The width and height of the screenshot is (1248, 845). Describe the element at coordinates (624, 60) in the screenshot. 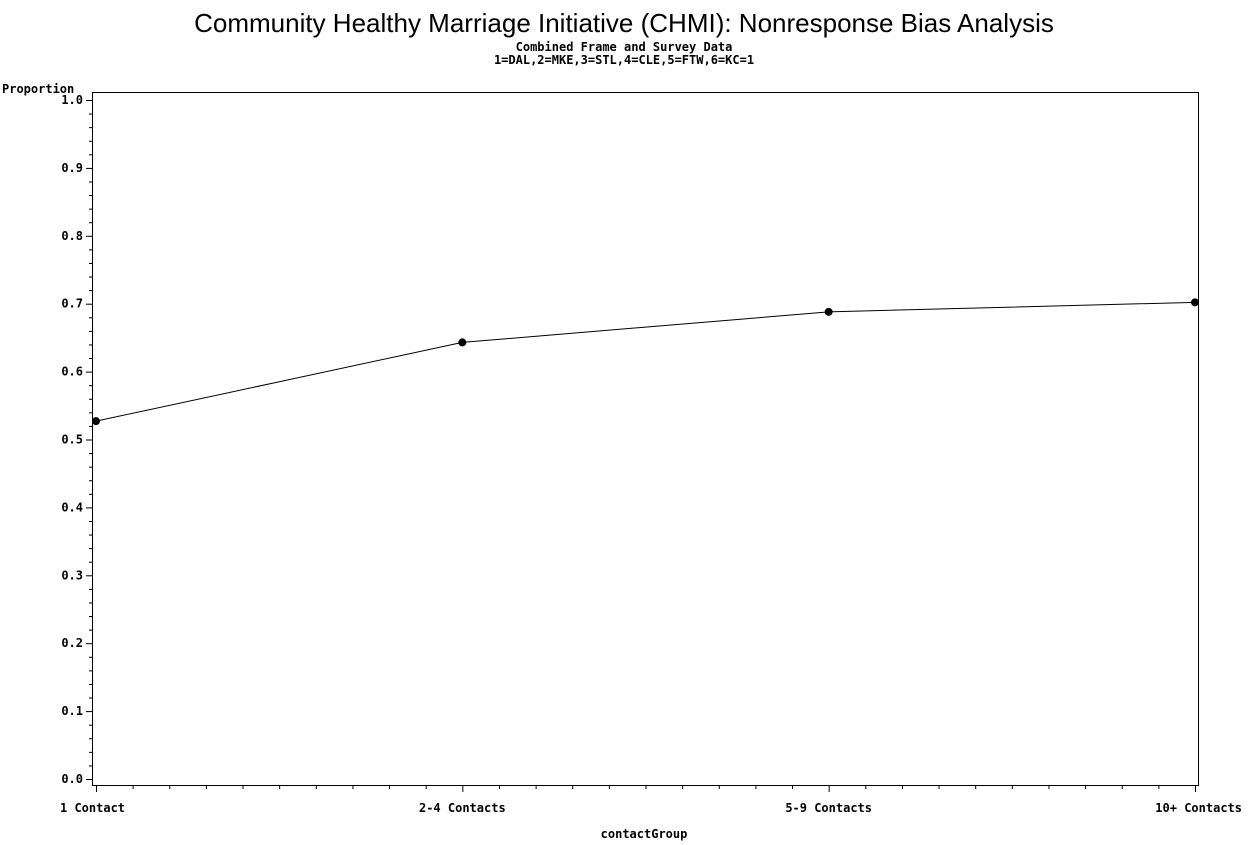

I see `chart-subtitle-2: 1=DAL,2=MKE,3=STL,4=CLE,5=FTW,6=KC=1` at that location.